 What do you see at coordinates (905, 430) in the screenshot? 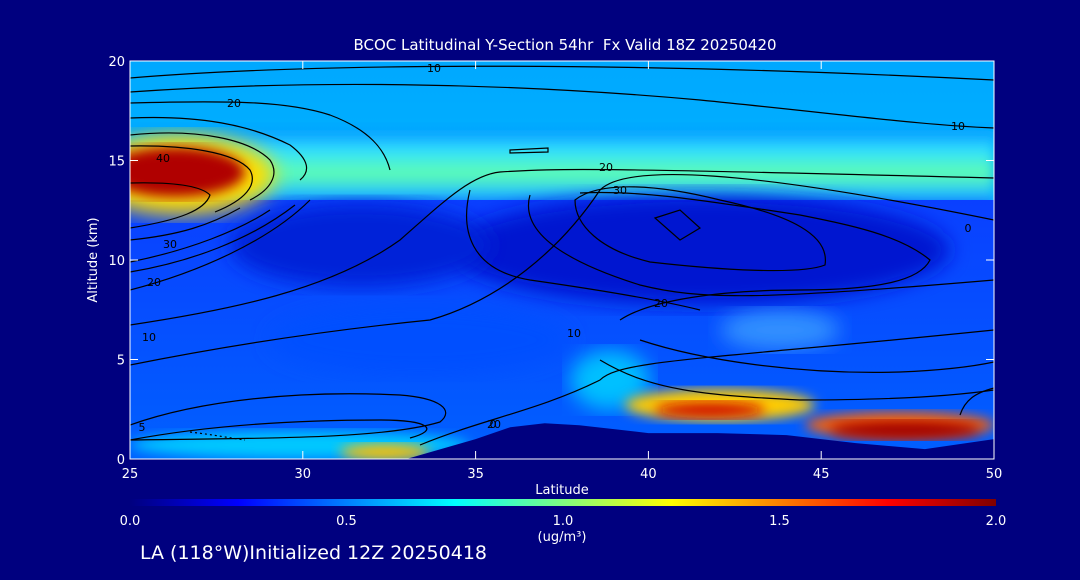
I see `red-plume-east` at bounding box center [905, 430].